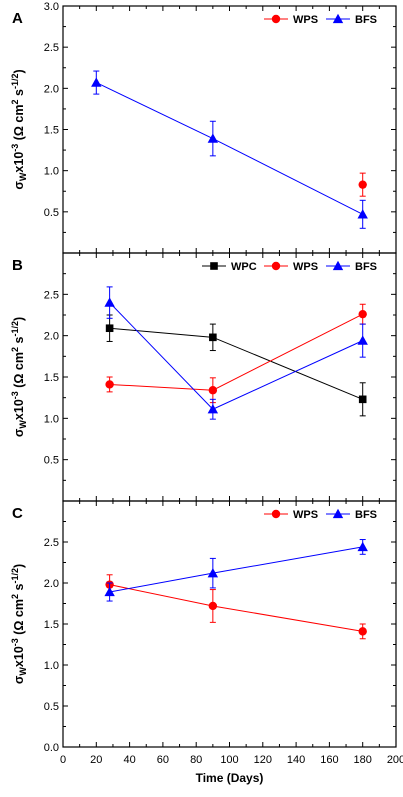 The width and height of the screenshot is (403, 797). I want to click on series-wpc, so click(236, 365).